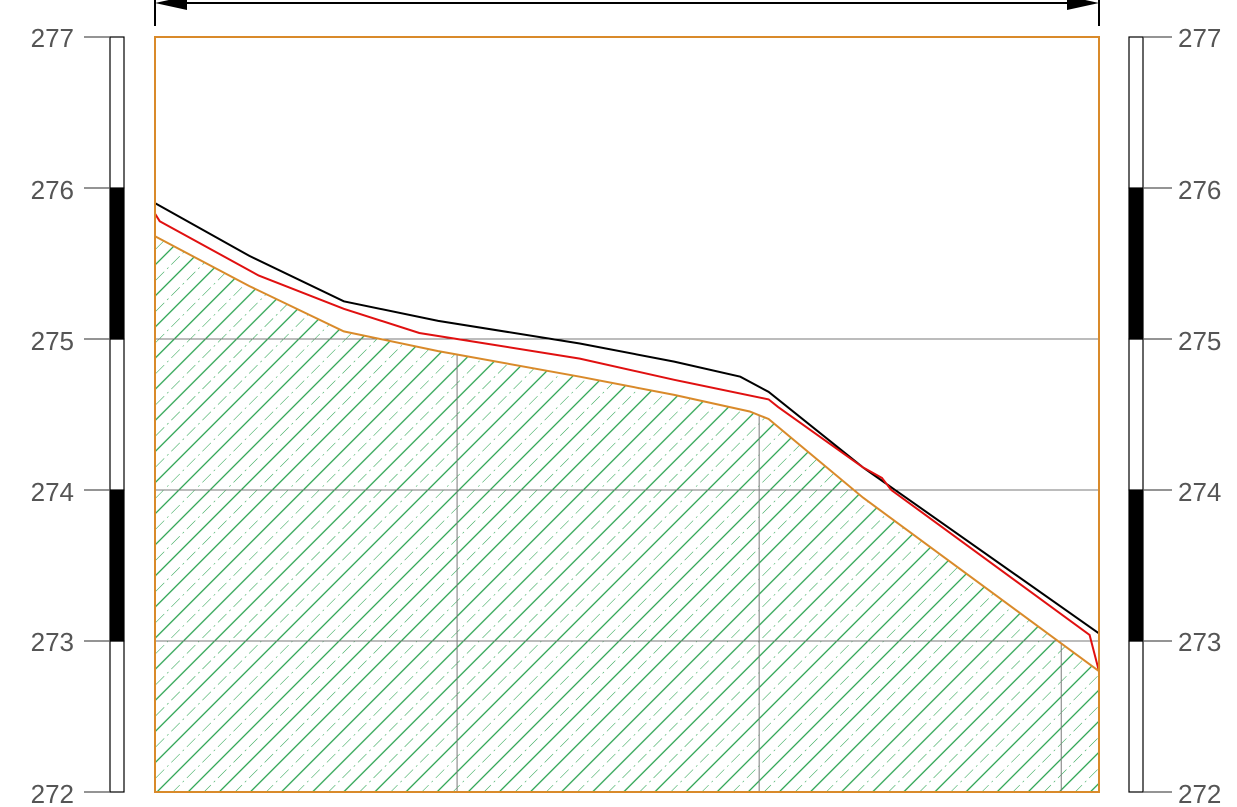 The image size is (1237, 807). What do you see at coordinates (1083, 5) in the screenshot?
I see `dimension-arrow-right-icon` at bounding box center [1083, 5].